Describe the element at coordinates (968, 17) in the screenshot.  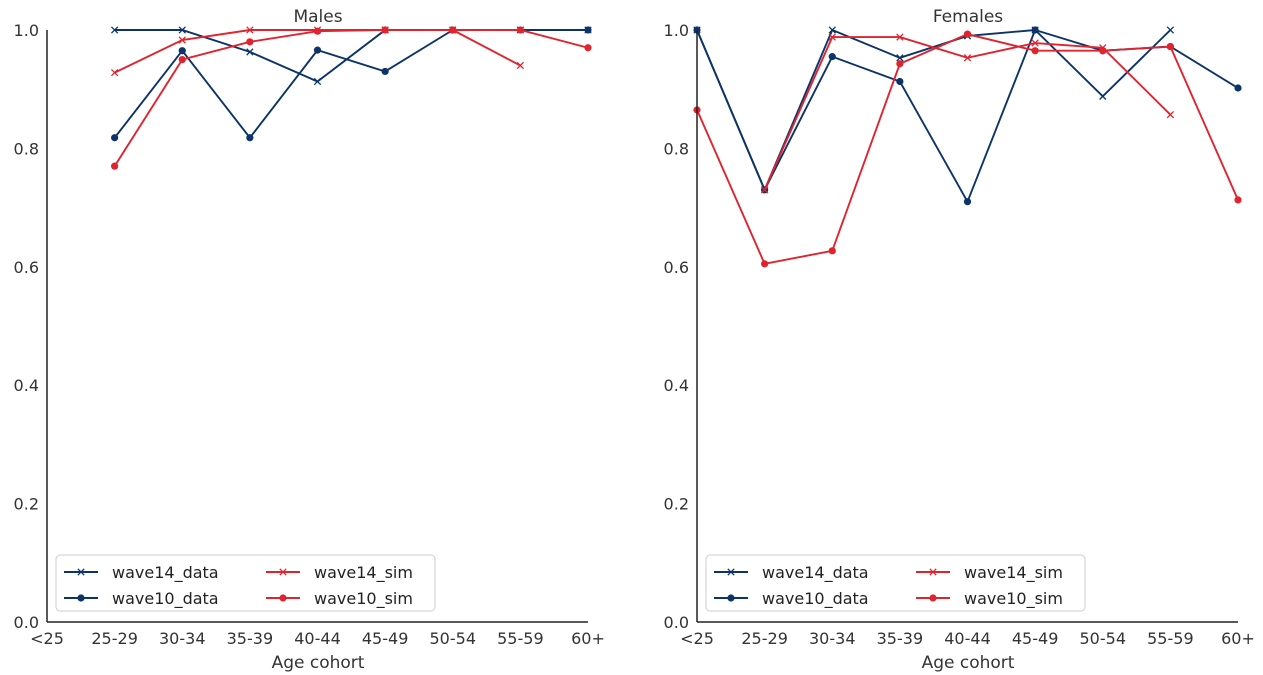
I see `panel-title: Females` at that location.